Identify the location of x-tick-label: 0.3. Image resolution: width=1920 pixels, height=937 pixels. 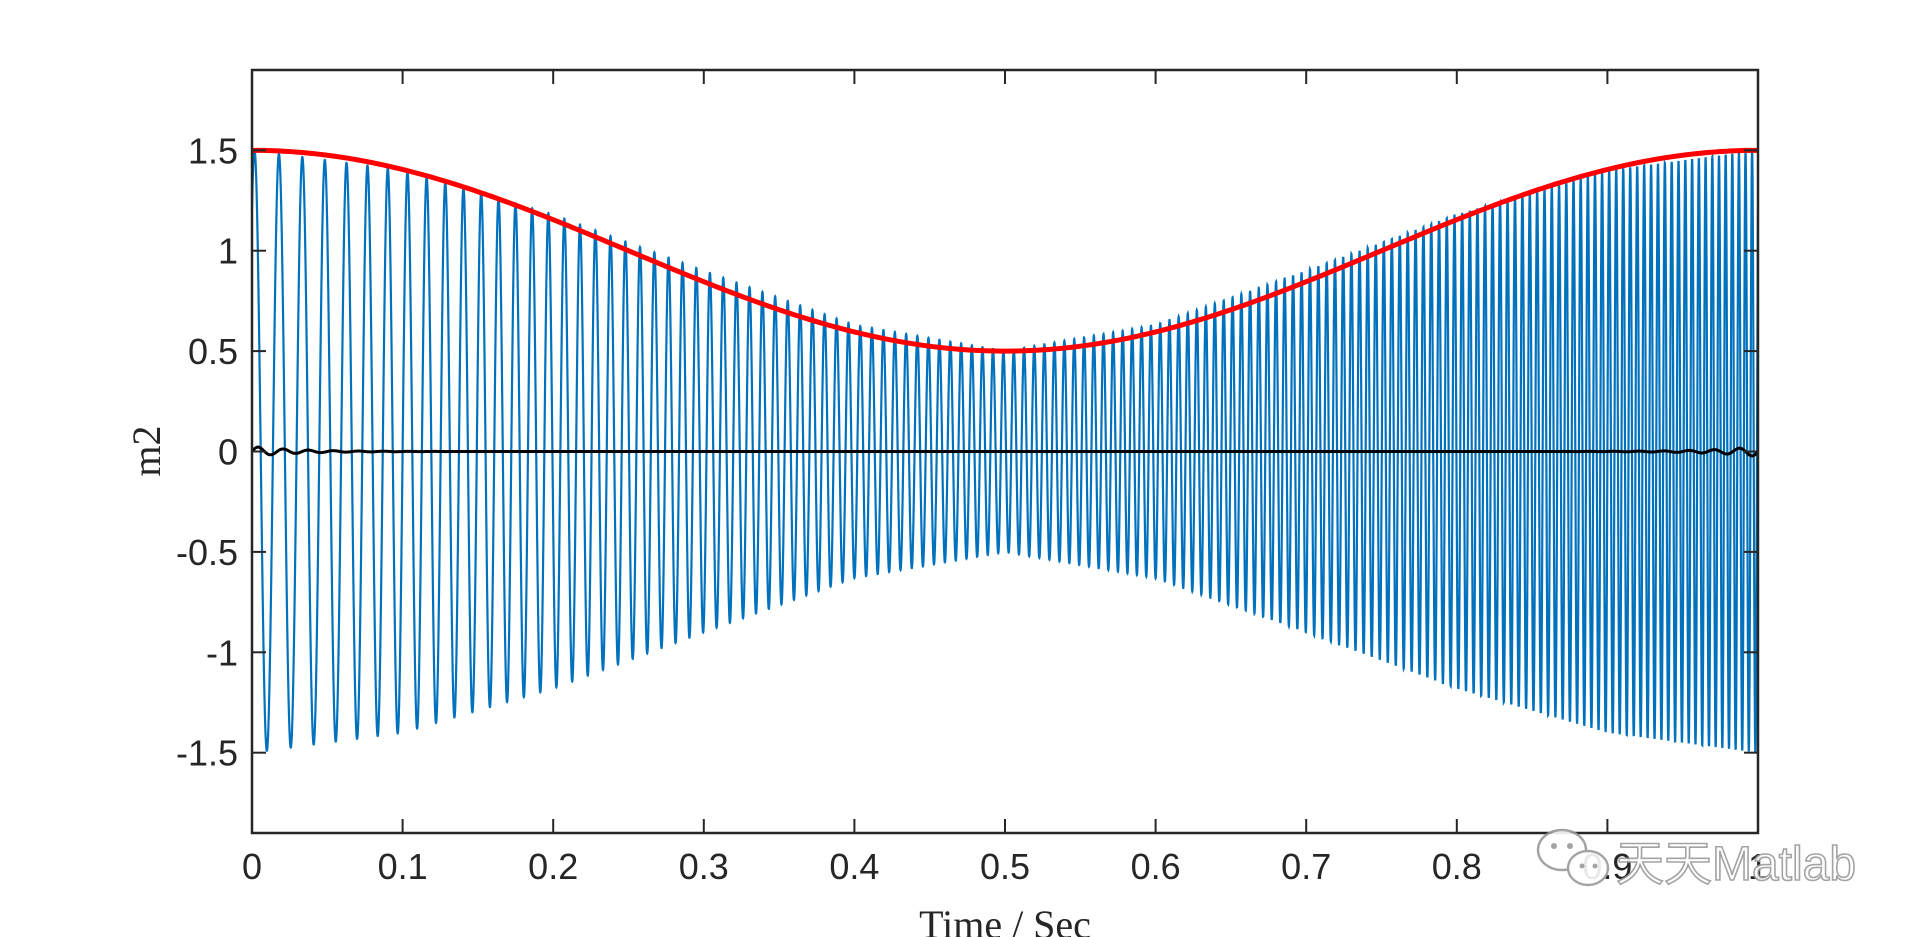
(704, 866).